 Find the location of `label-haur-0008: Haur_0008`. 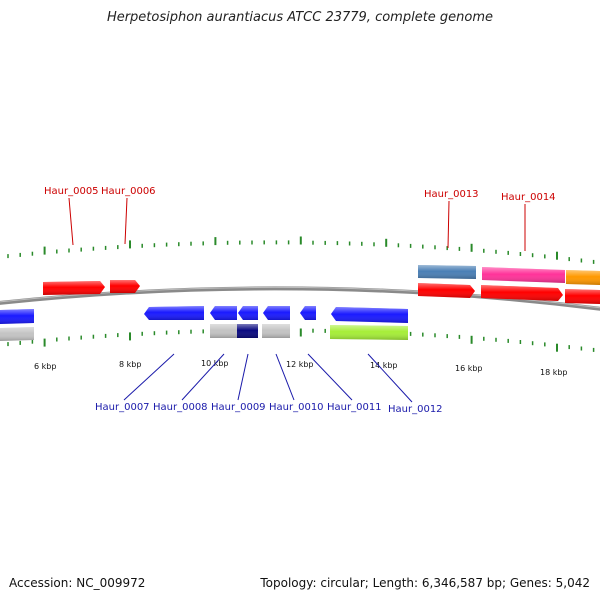

label-haur-0008: Haur_0008 is located at coordinates (180, 407).